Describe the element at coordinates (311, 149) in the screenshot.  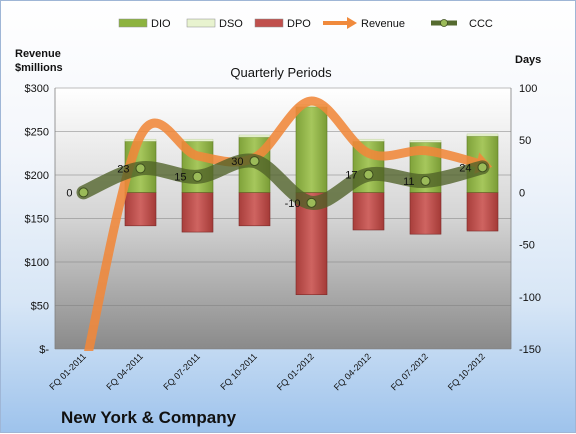
I see `dio-bar` at that location.